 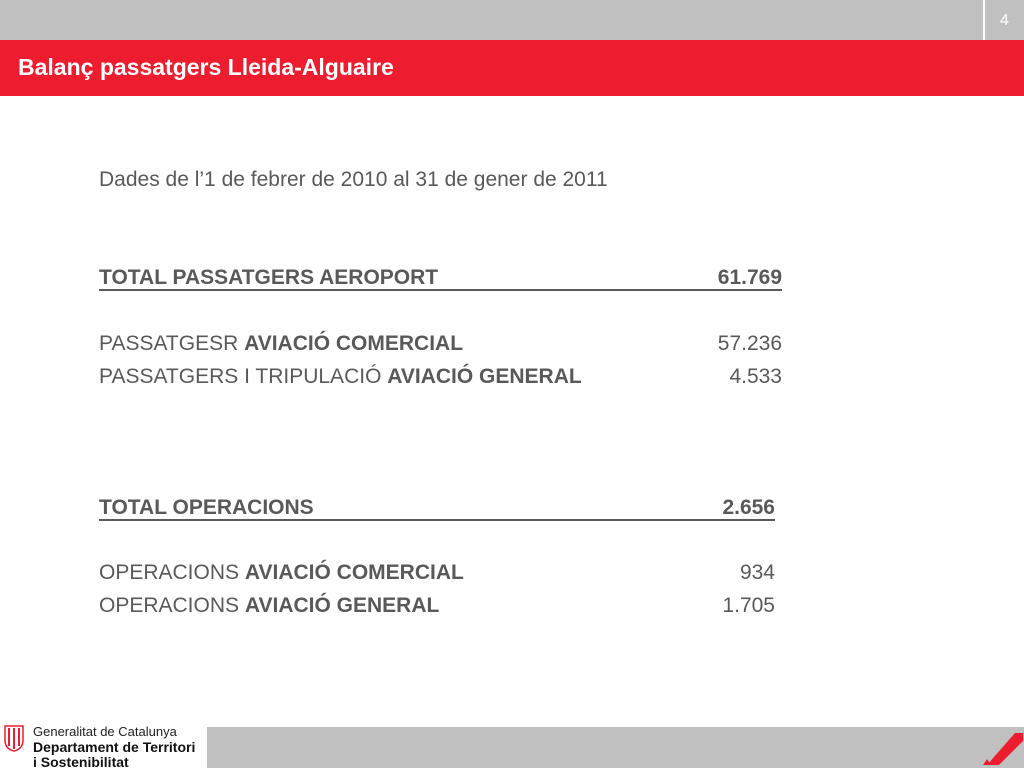 I want to click on commercial-passengers-row: PASSATGESR AVIACIÓ COMERCIAL 57.236, so click(x=440, y=346).